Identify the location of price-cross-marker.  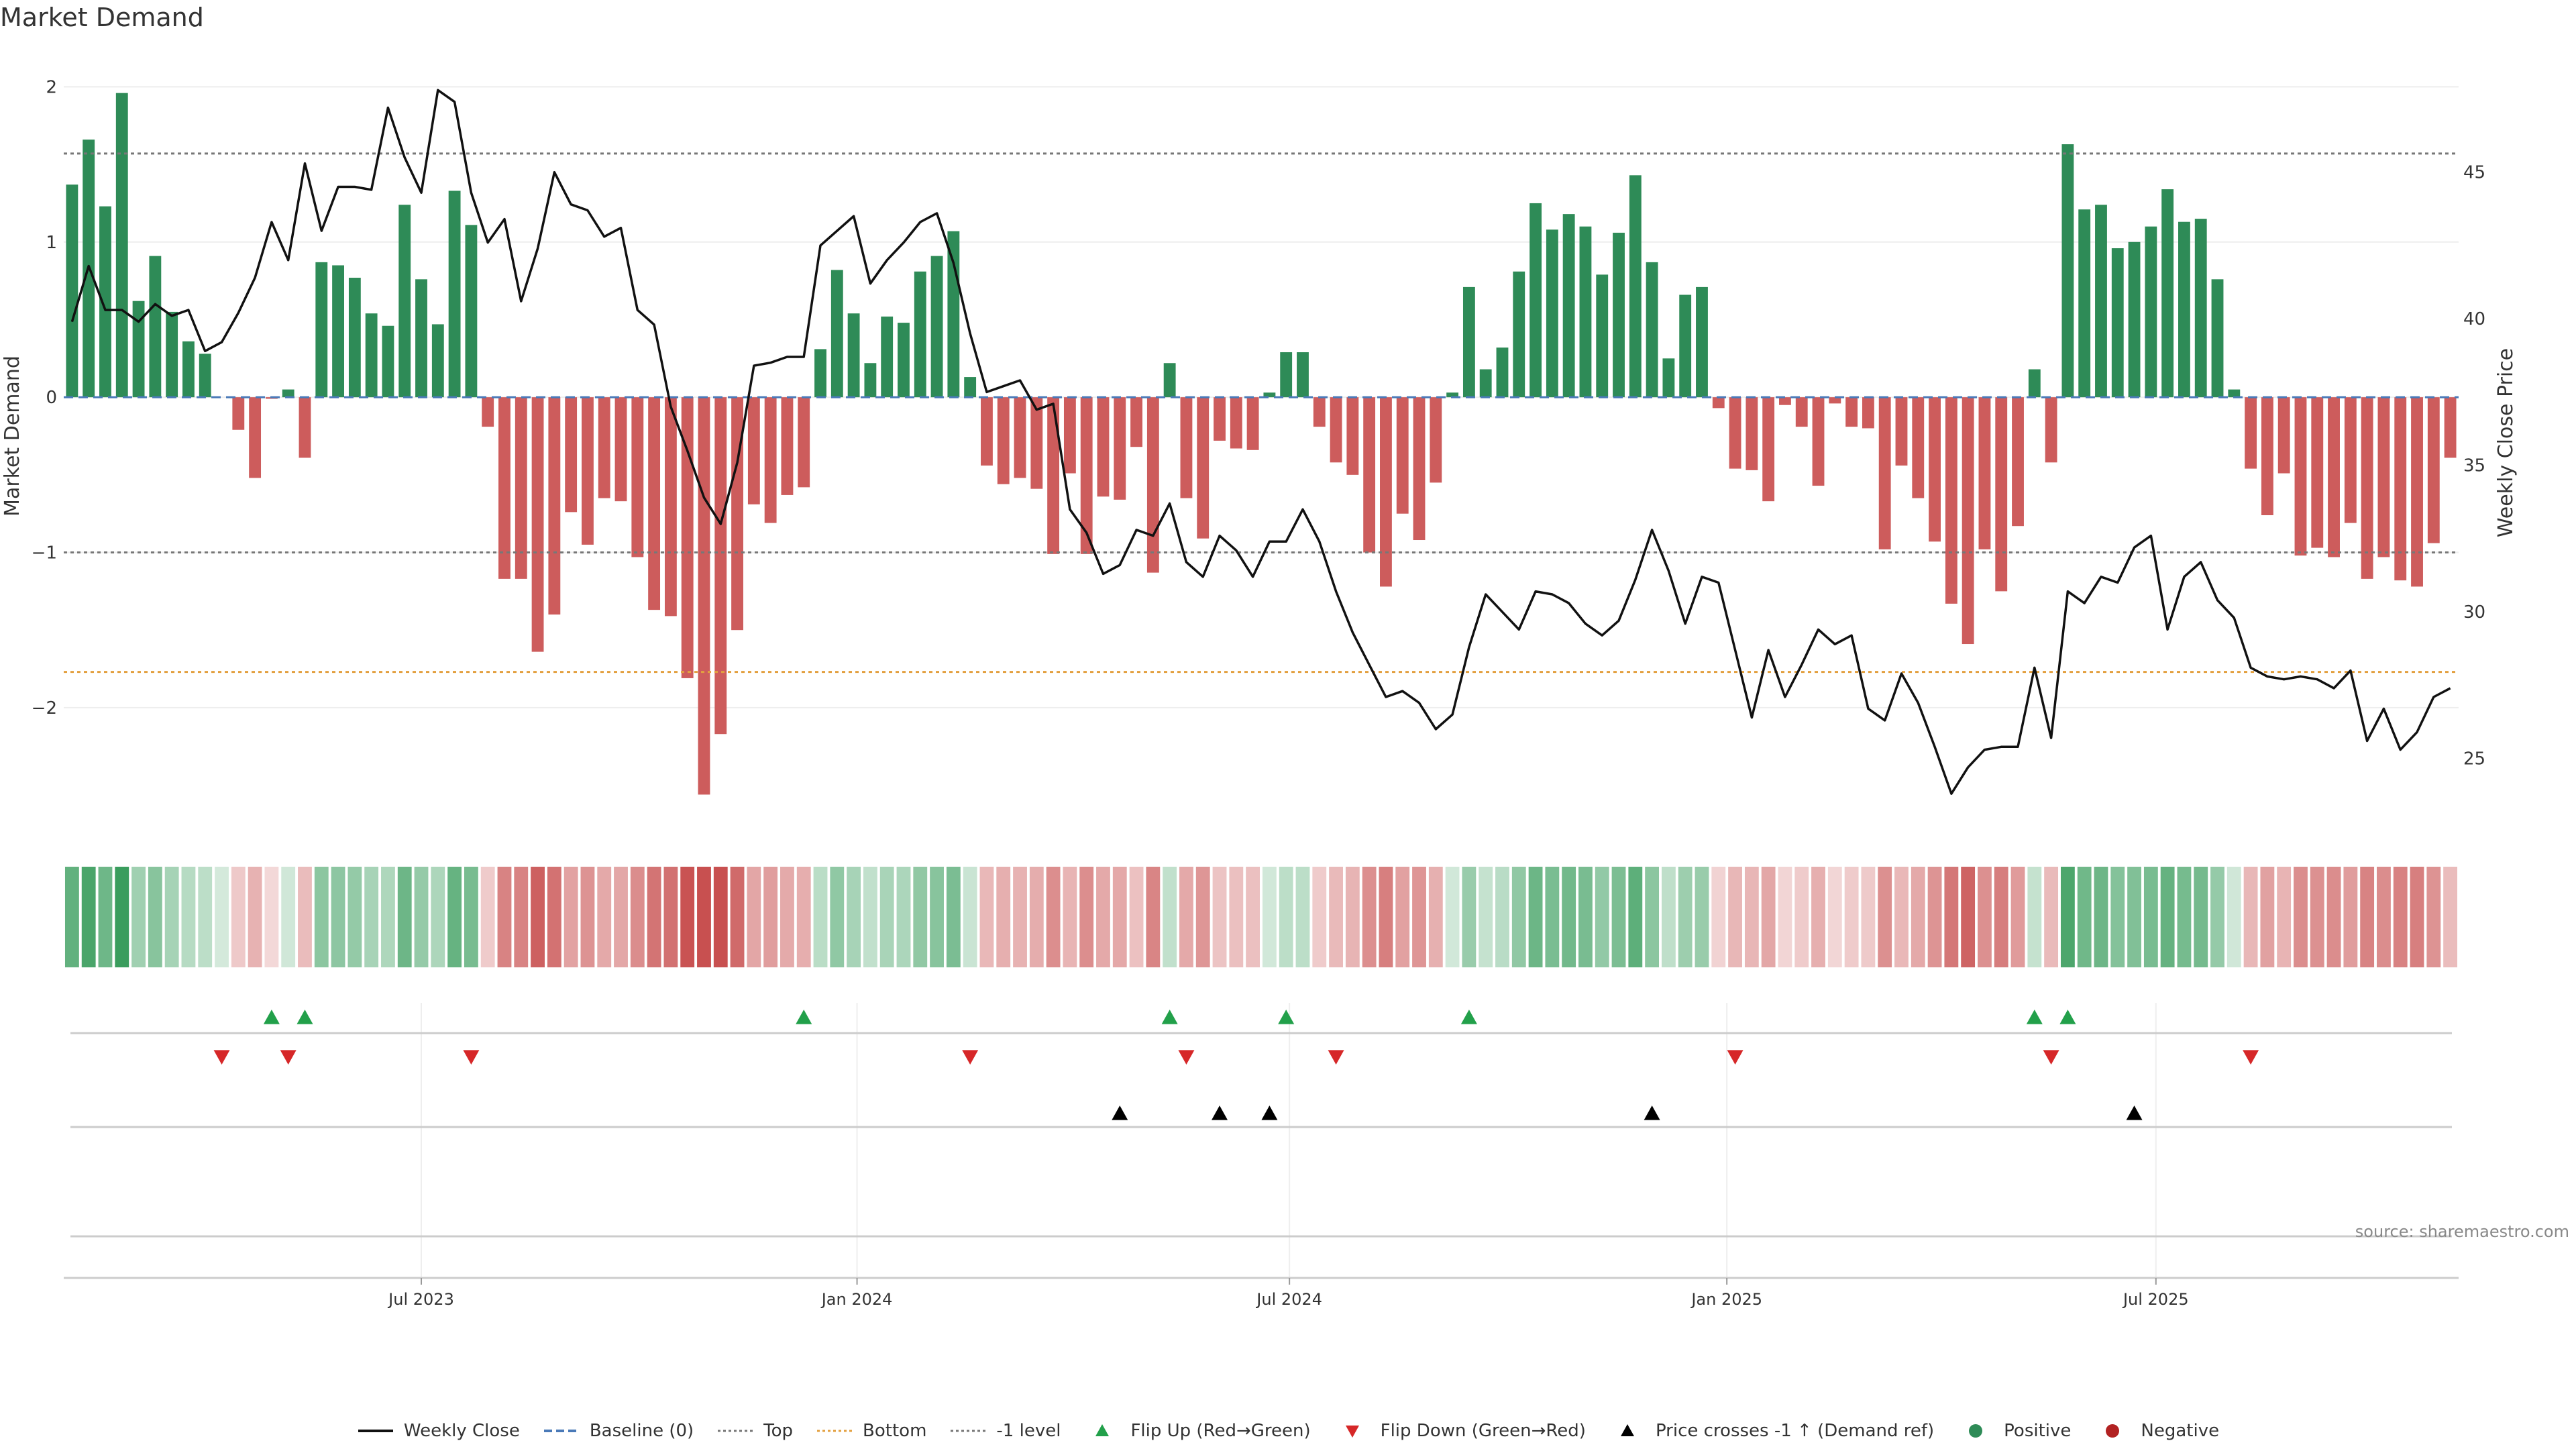
(1120, 1113).